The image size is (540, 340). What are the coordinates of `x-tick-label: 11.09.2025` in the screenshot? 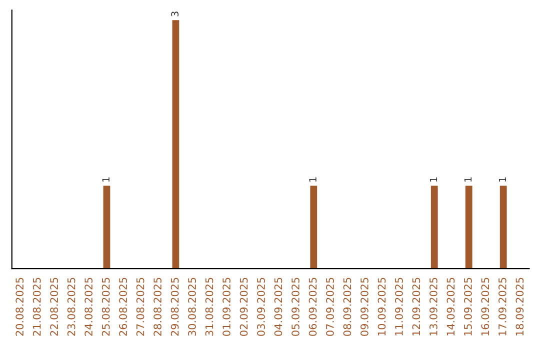 It's located at (399, 307).